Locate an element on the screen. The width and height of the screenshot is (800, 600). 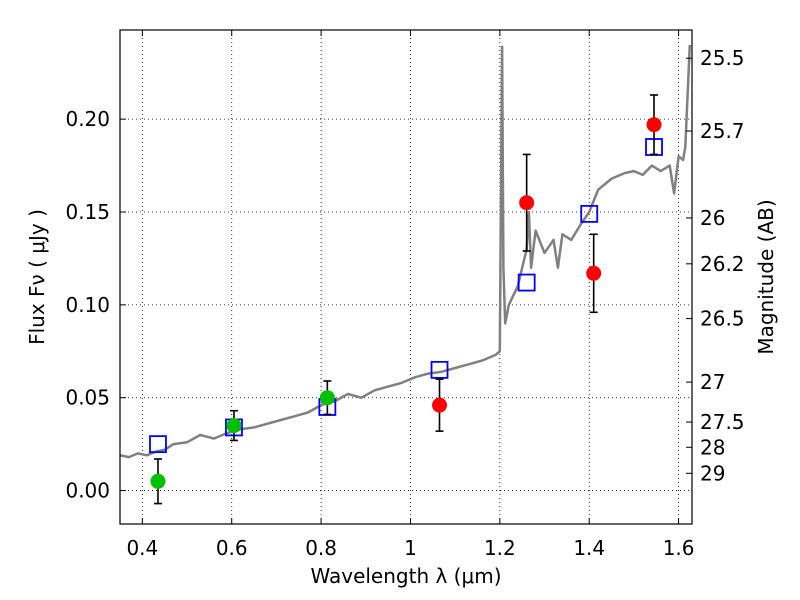
y-axis-title: Flux Fν ( μJy ) is located at coordinates (37, 277).